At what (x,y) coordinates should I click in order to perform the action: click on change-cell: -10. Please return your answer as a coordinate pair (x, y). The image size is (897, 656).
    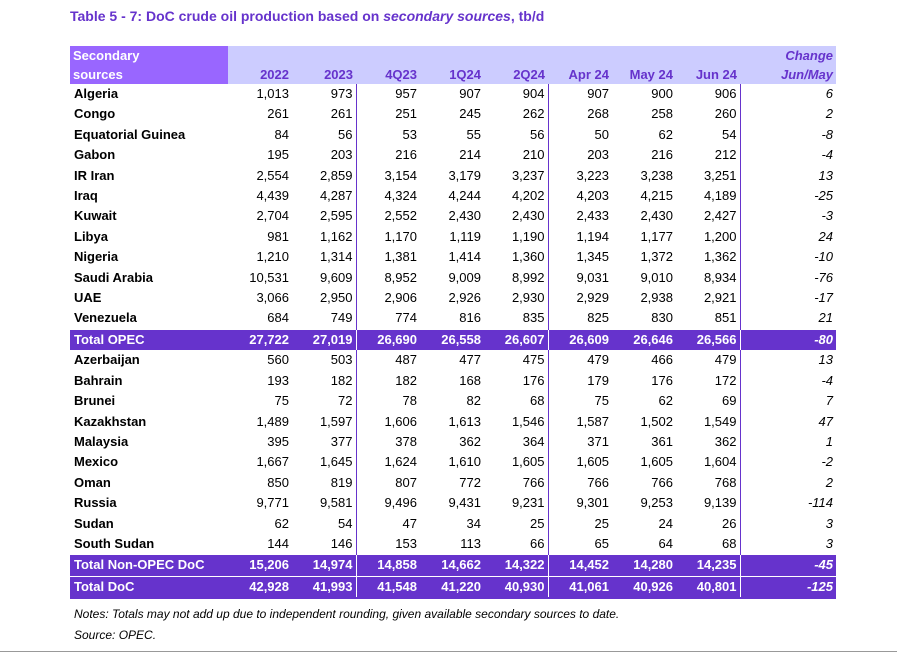
    Looking at the image, I should click on (823, 257).